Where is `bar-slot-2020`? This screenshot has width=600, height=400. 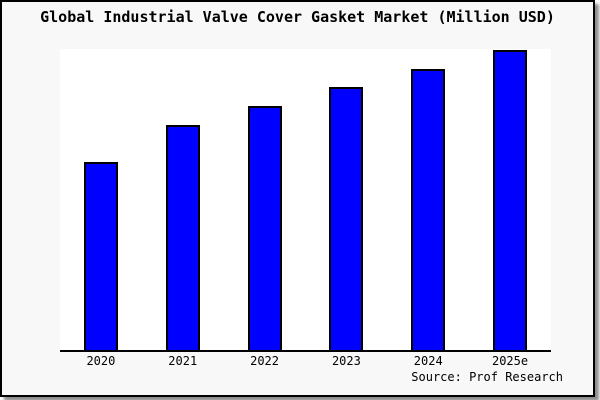
bar-slot-2020 is located at coordinates (101, 199).